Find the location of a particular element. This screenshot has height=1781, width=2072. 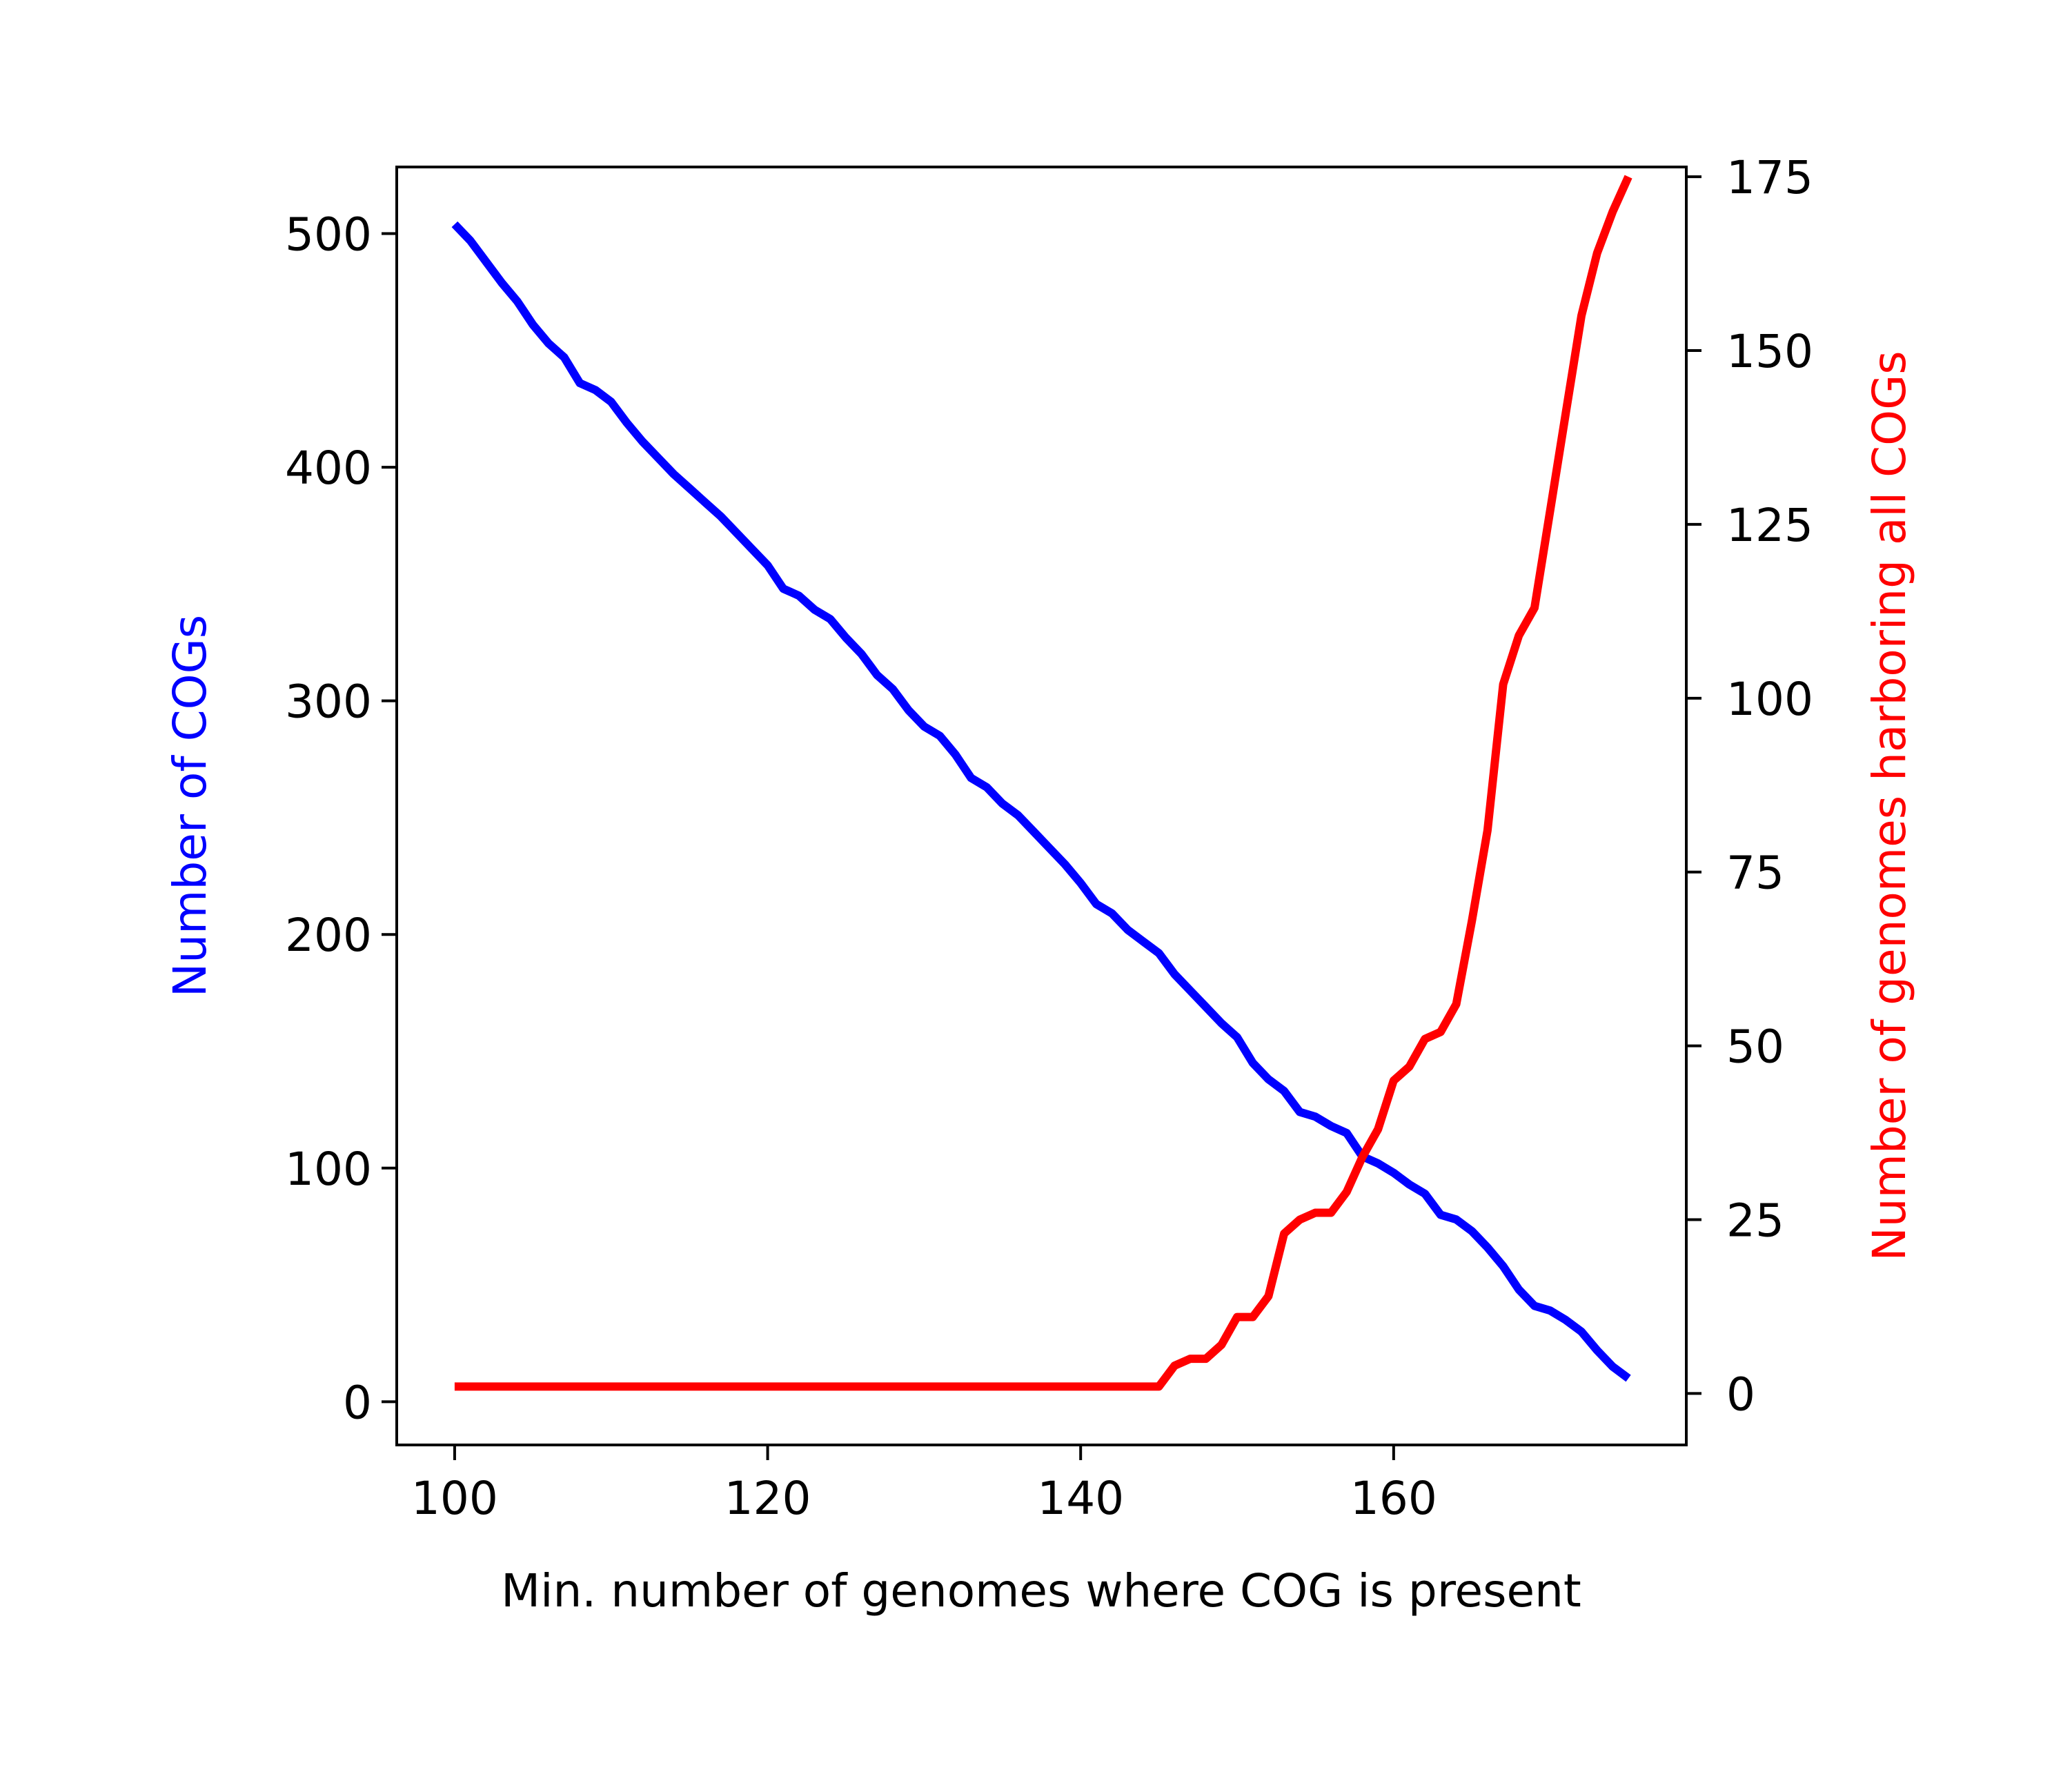

y-axis-left: 0 100 200 300 400 500 is located at coordinates (341, 818).